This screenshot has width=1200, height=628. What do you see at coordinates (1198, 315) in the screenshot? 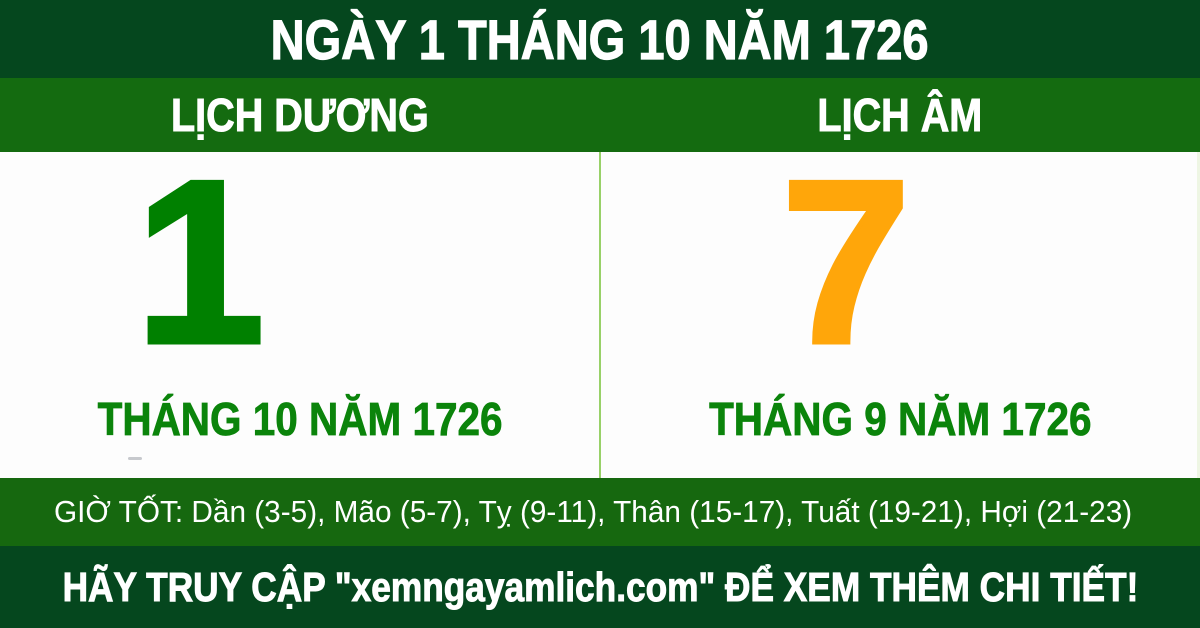
I see `panel-right-edge` at bounding box center [1198, 315].